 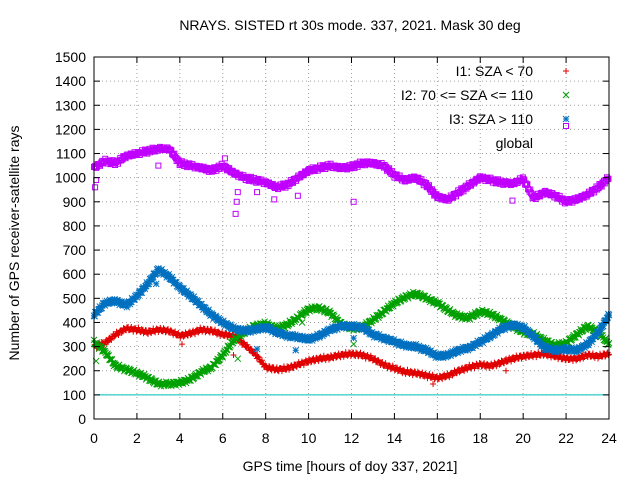 I want to click on x-tick-label: 0, so click(x=94, y=438).